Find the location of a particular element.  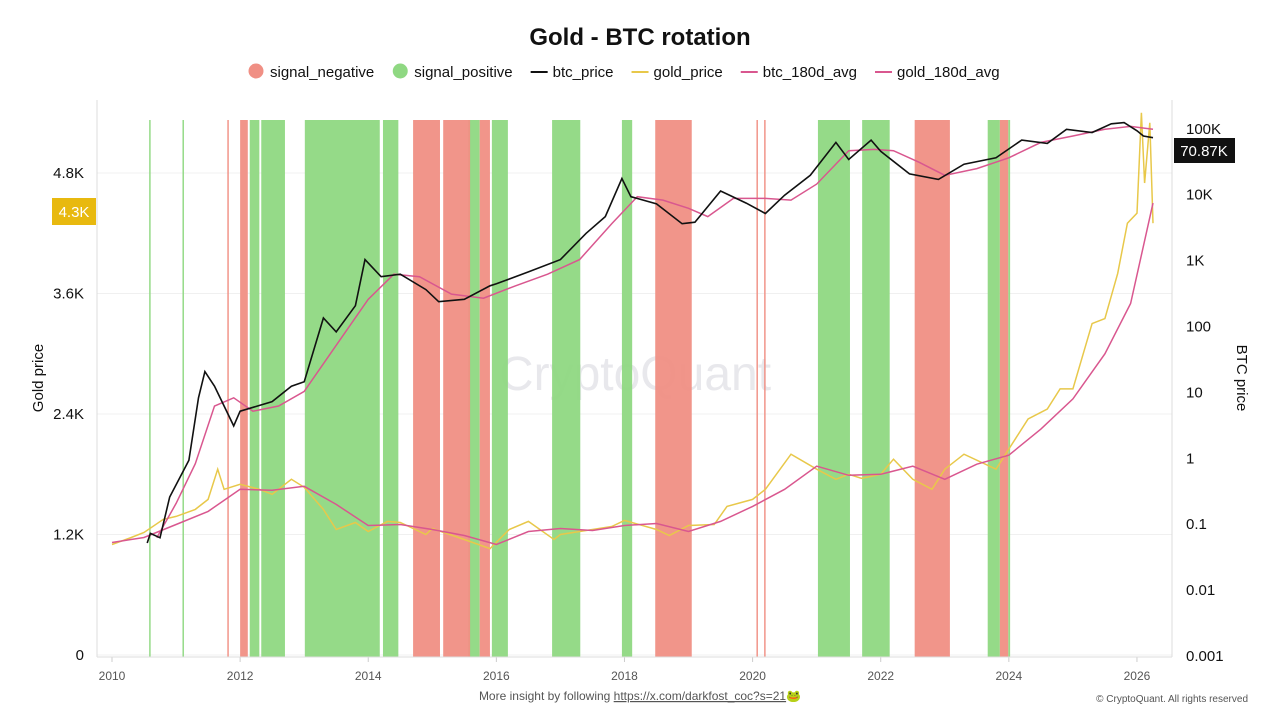

y-left-tick: 0 is located at coordinates (80, 655).